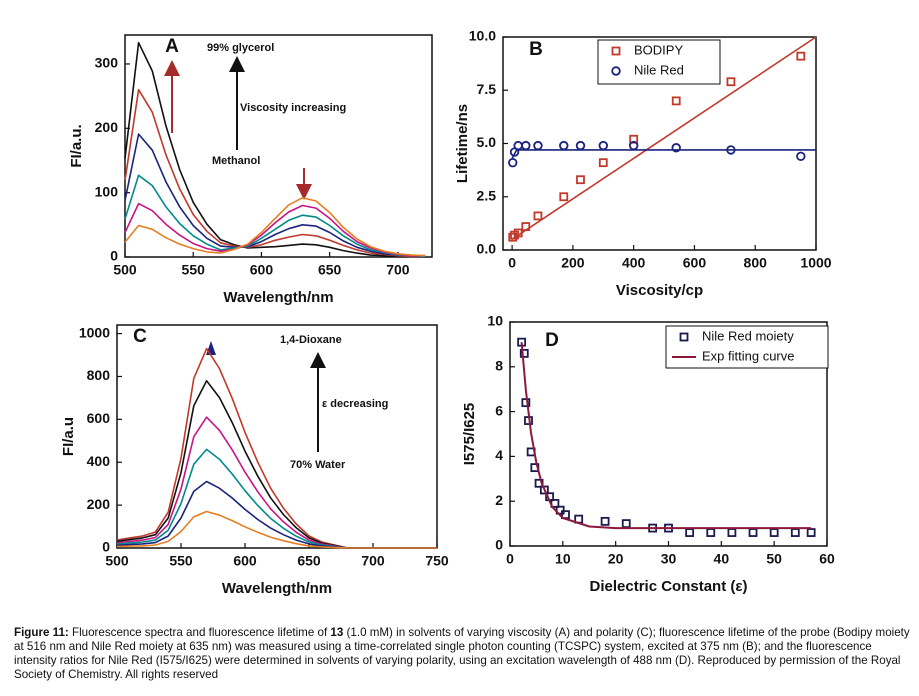  Describe the element at coordinates (482, 36) in the screenshot. I see `y-tick-label: 10.0` at that location.